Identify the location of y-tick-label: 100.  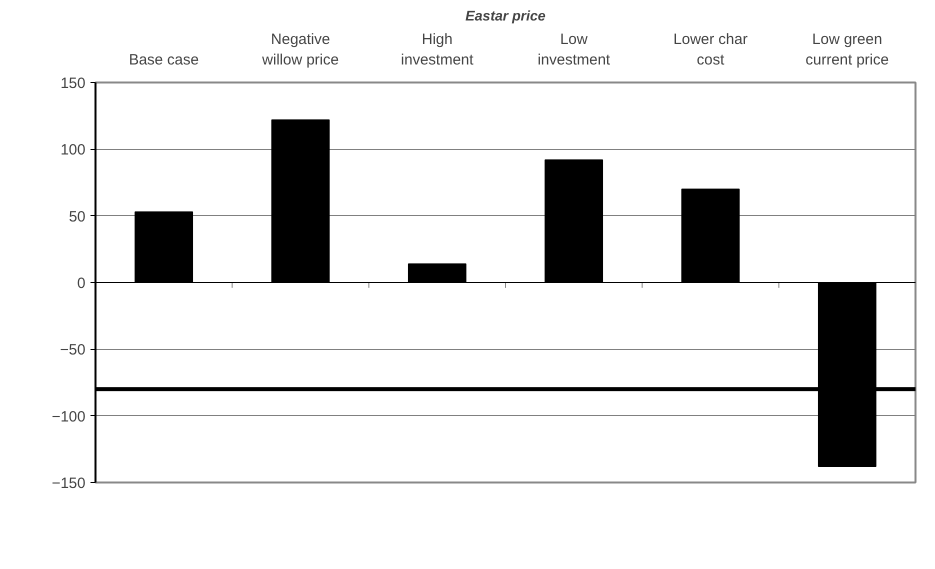
(73, 150).